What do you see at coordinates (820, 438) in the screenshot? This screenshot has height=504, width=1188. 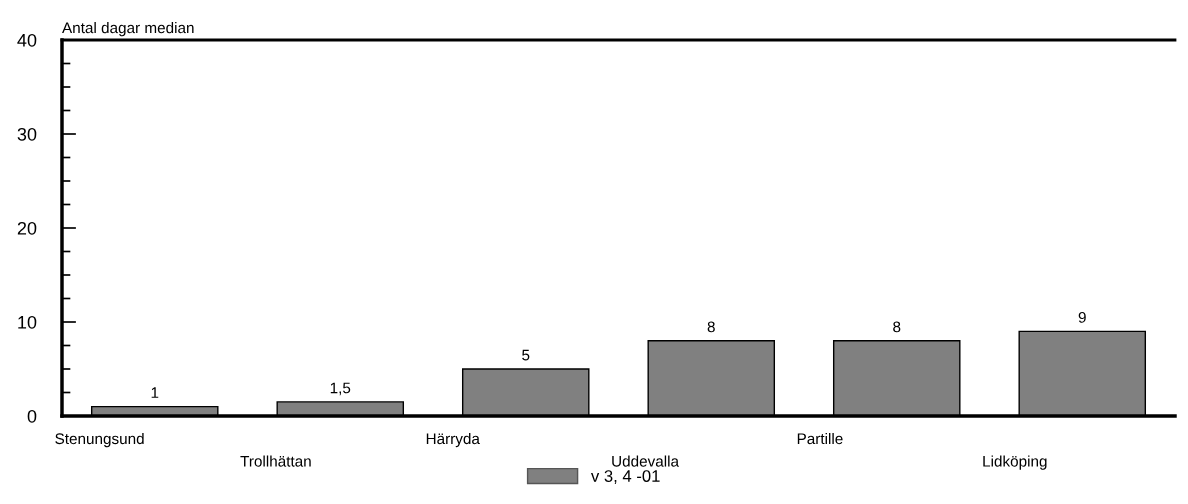 I see `x-tick-label: Partille` at bounding box center [820, 438].